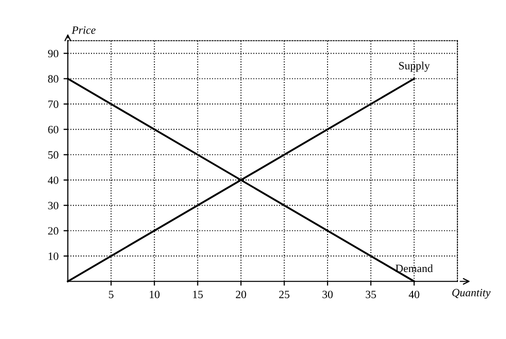 Image resolution: width=506 pixels, height=339 pixels. Describe the element at coordinates (53, 104) in the screenshot. I see `y-tick-label: 70` at that location.